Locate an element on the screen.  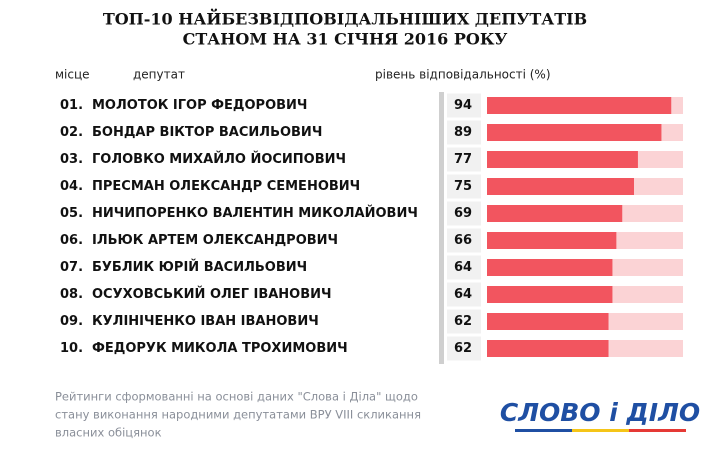
rank: 05. is located at coordinates (71, 213).